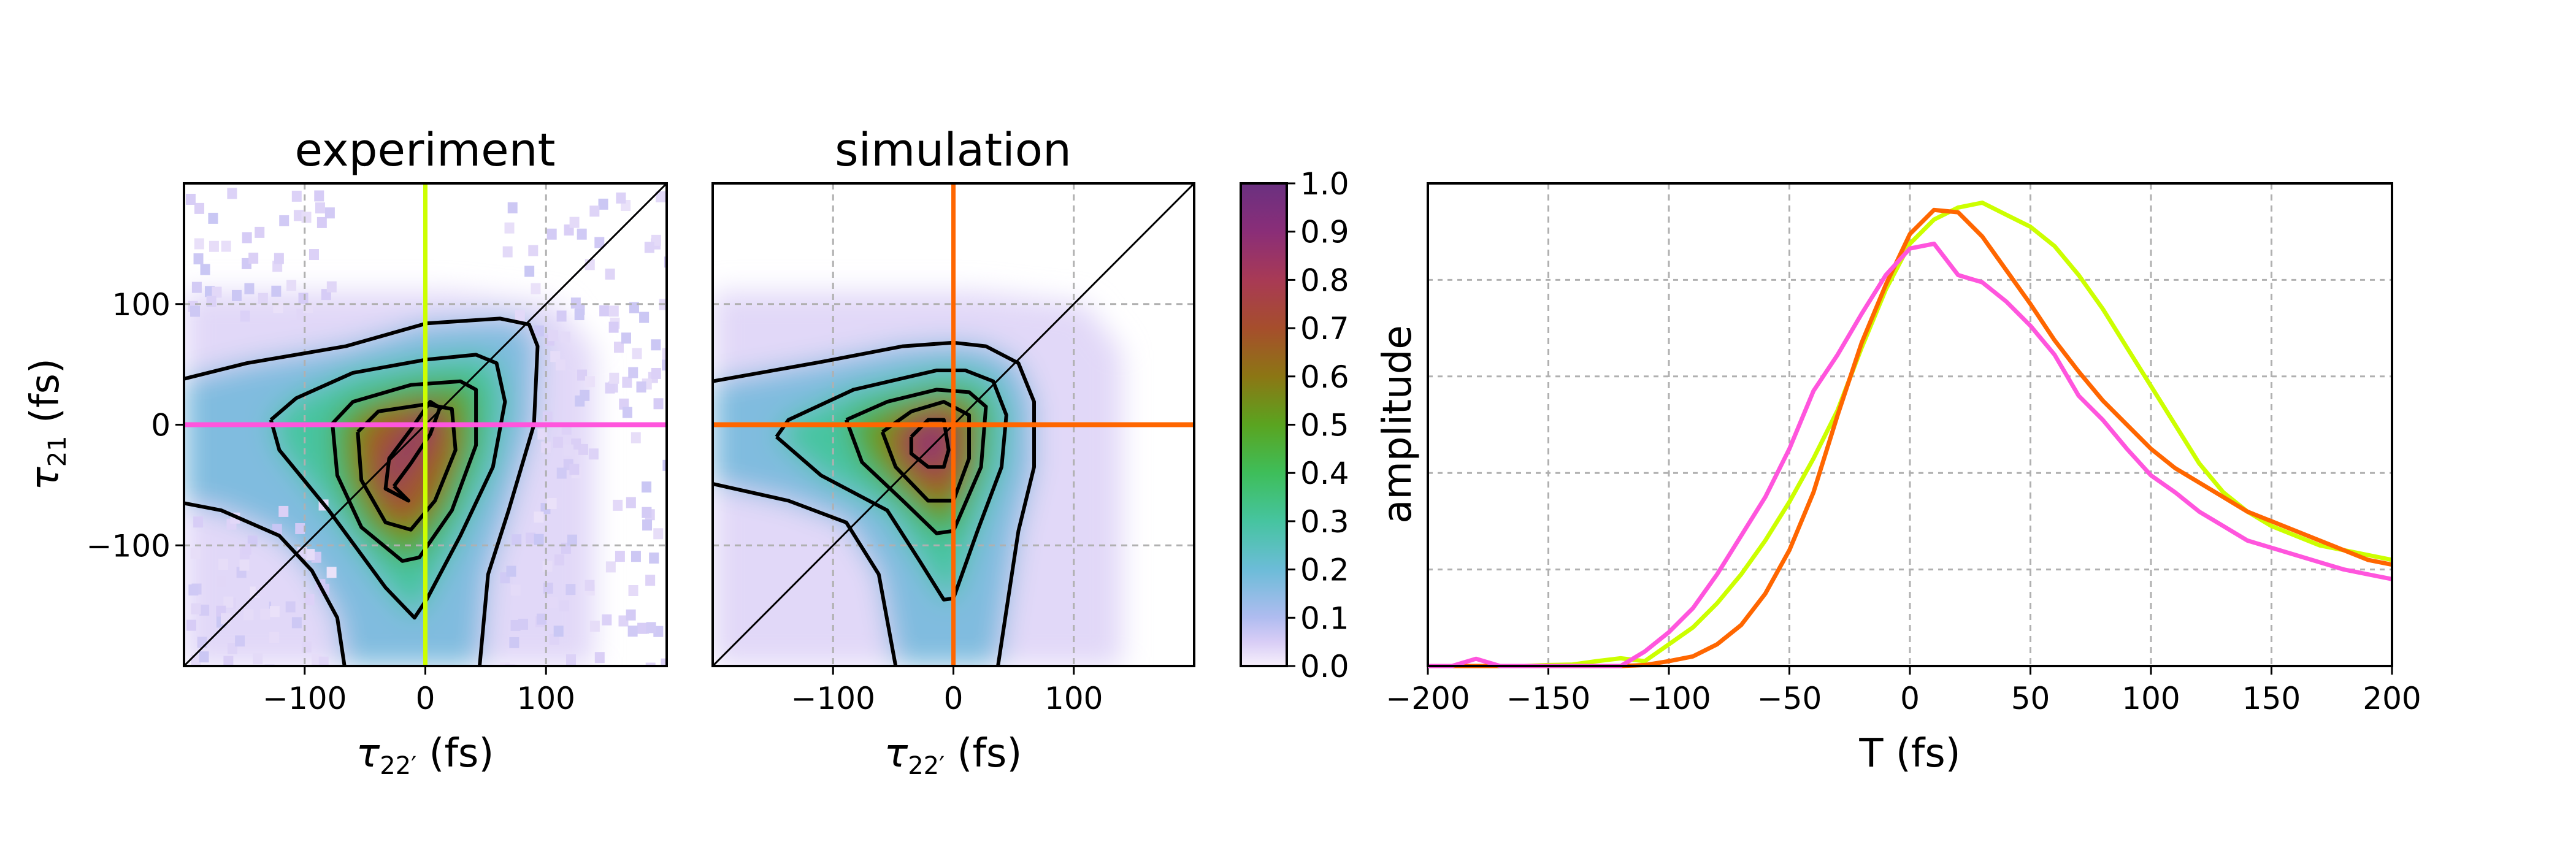  Describe the element at coordinates (161, 426) in the screenshot. I see `y-tick-label: 0` at that location.